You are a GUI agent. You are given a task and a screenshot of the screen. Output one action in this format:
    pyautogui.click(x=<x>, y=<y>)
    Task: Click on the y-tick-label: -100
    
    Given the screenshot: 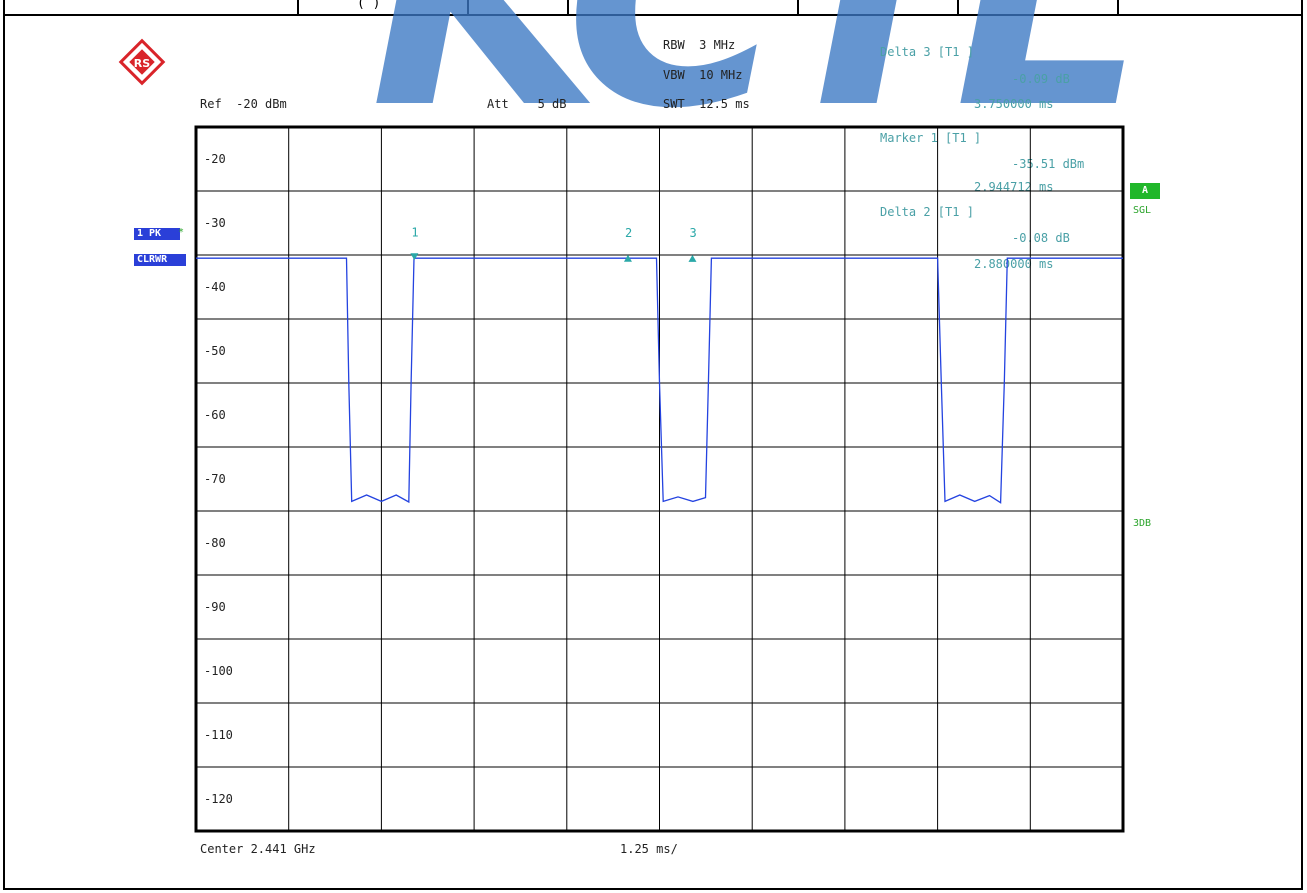 What is the action you would take?
    pyautogui.click(x=218, y=671)
    